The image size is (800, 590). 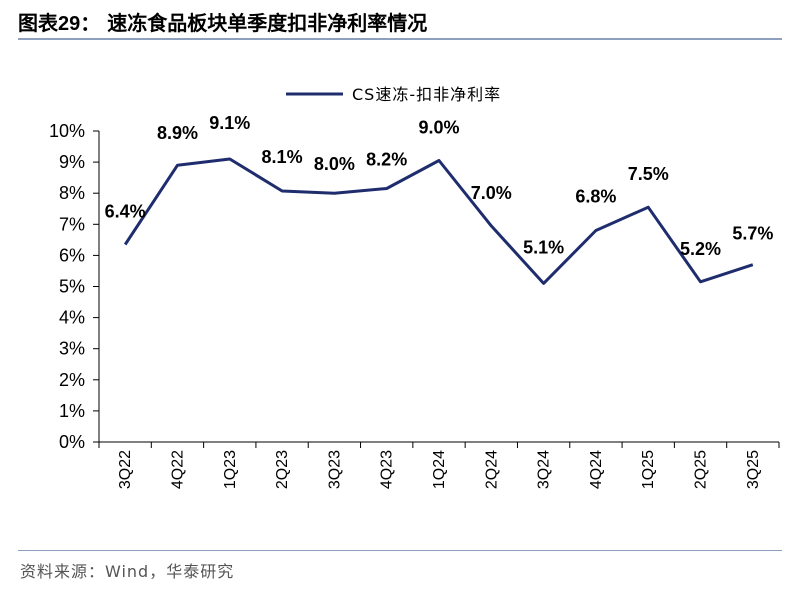 I want to click on figure-number: 29, so click(x=69, y=24).